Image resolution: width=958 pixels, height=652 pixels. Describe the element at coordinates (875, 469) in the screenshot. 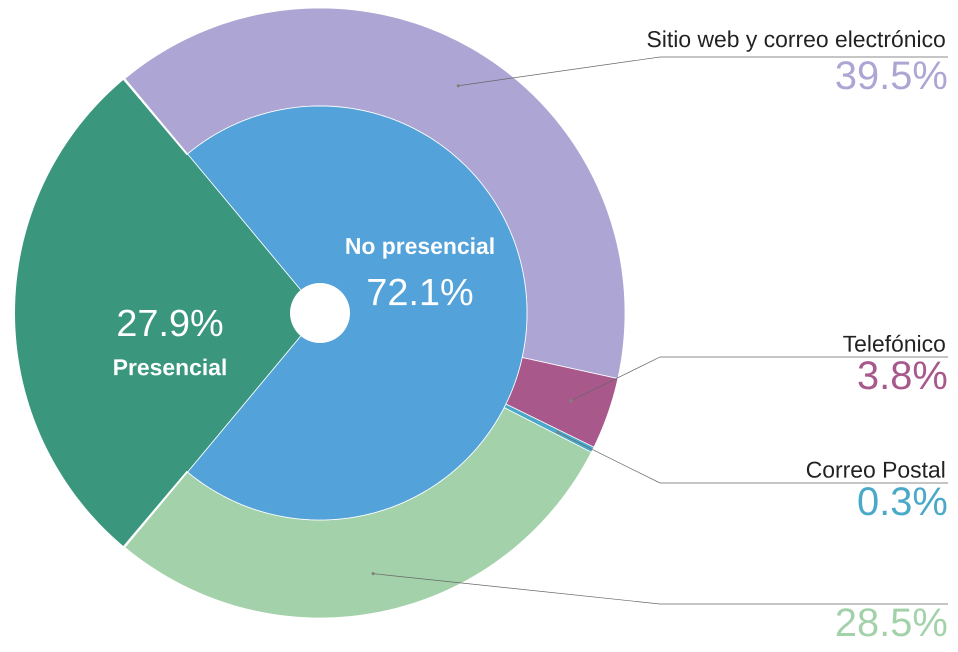

I see `slice-label: Correo Postal` at that location.